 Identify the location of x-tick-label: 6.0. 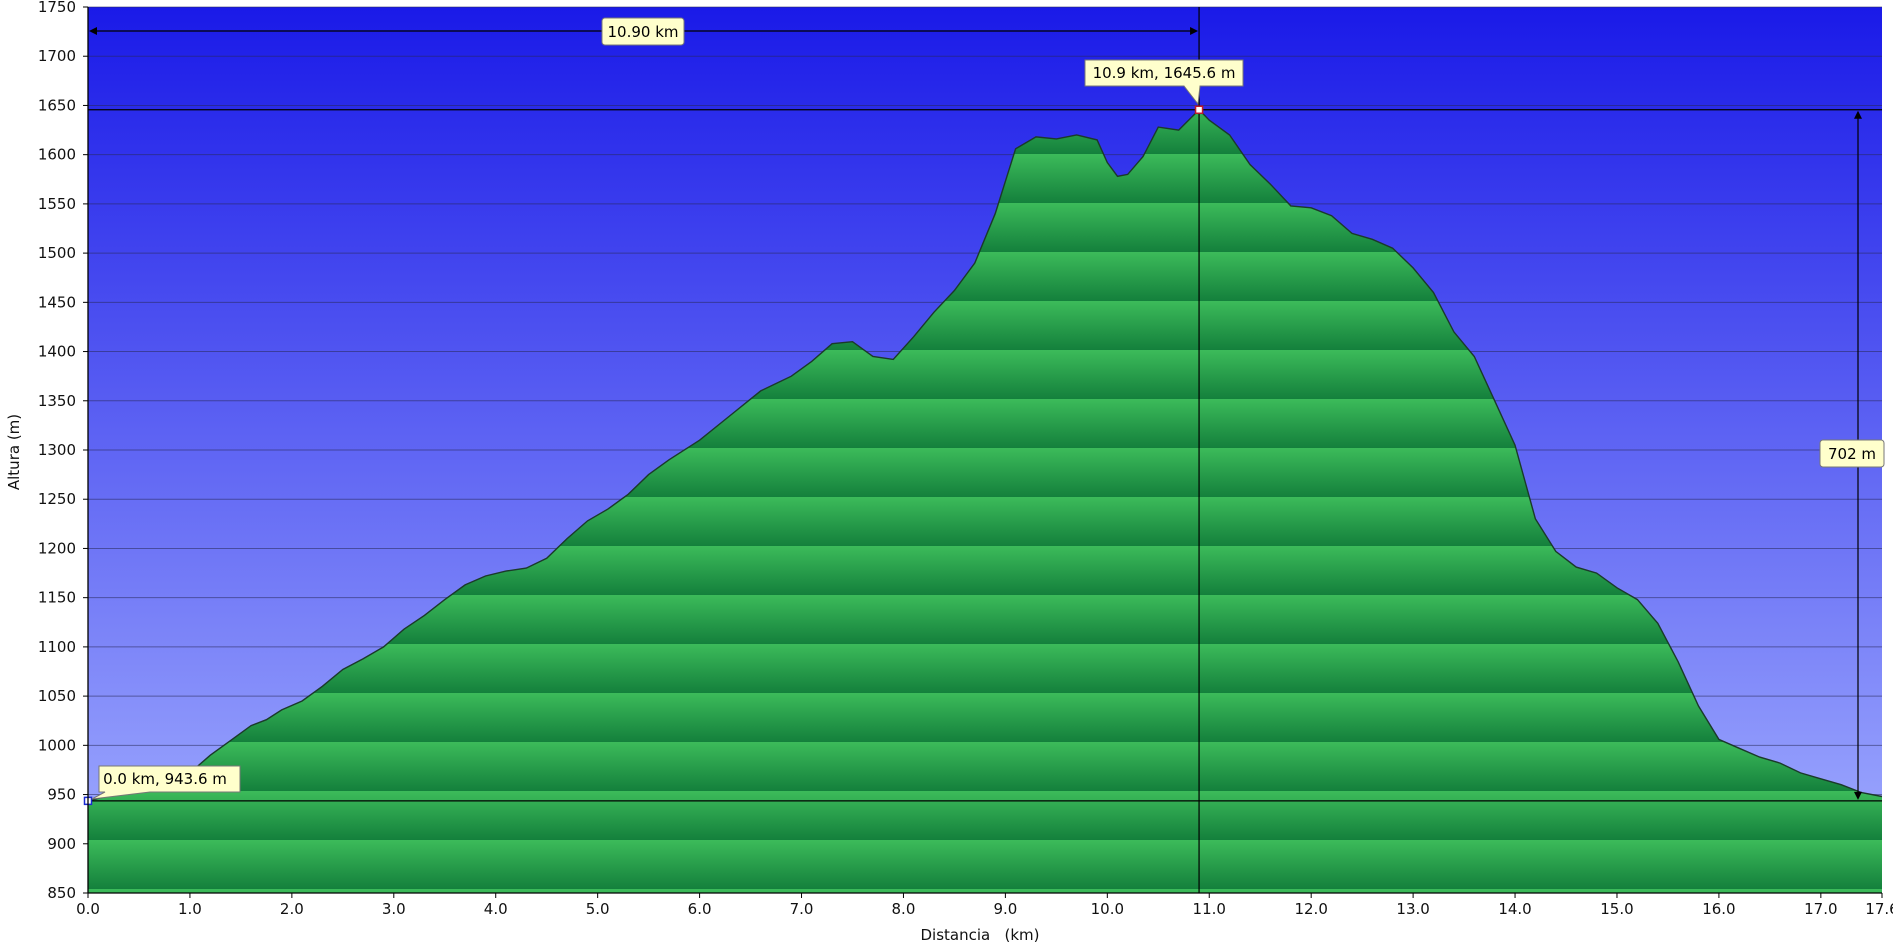
(700, 909).